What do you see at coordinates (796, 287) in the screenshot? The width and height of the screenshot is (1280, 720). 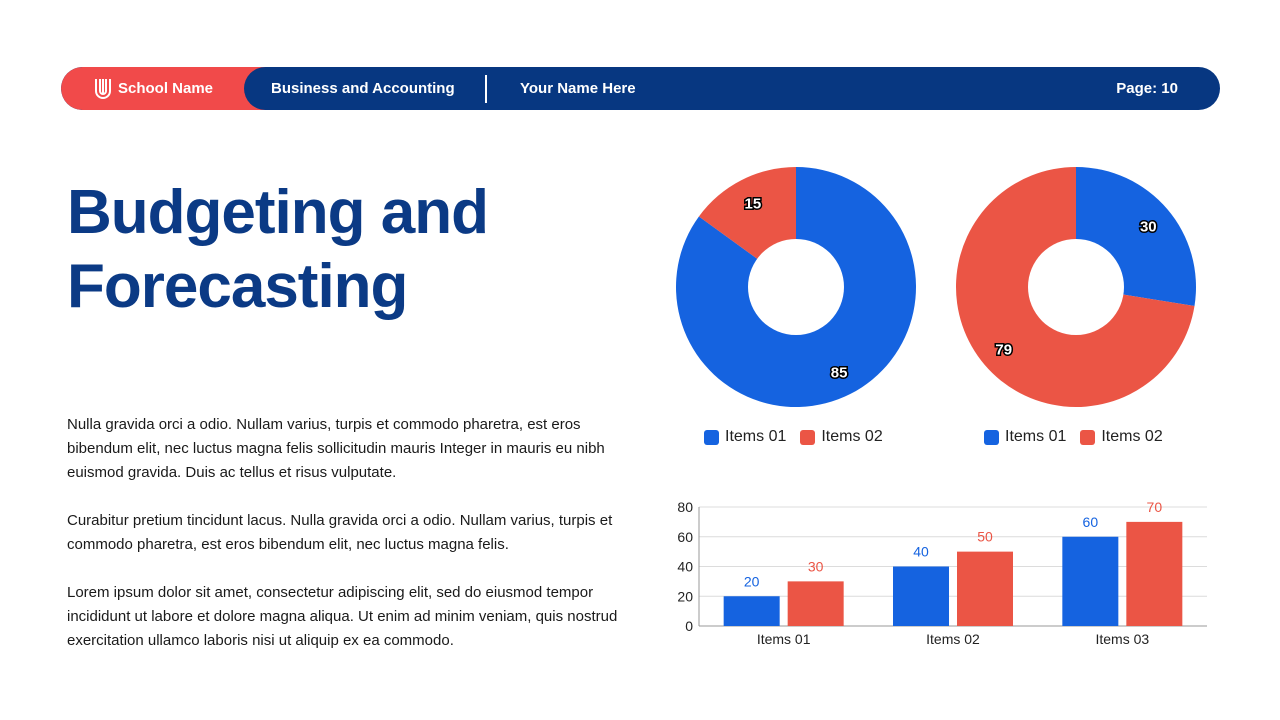 I see `donut-1-hole` at bounding box center [796, 287].